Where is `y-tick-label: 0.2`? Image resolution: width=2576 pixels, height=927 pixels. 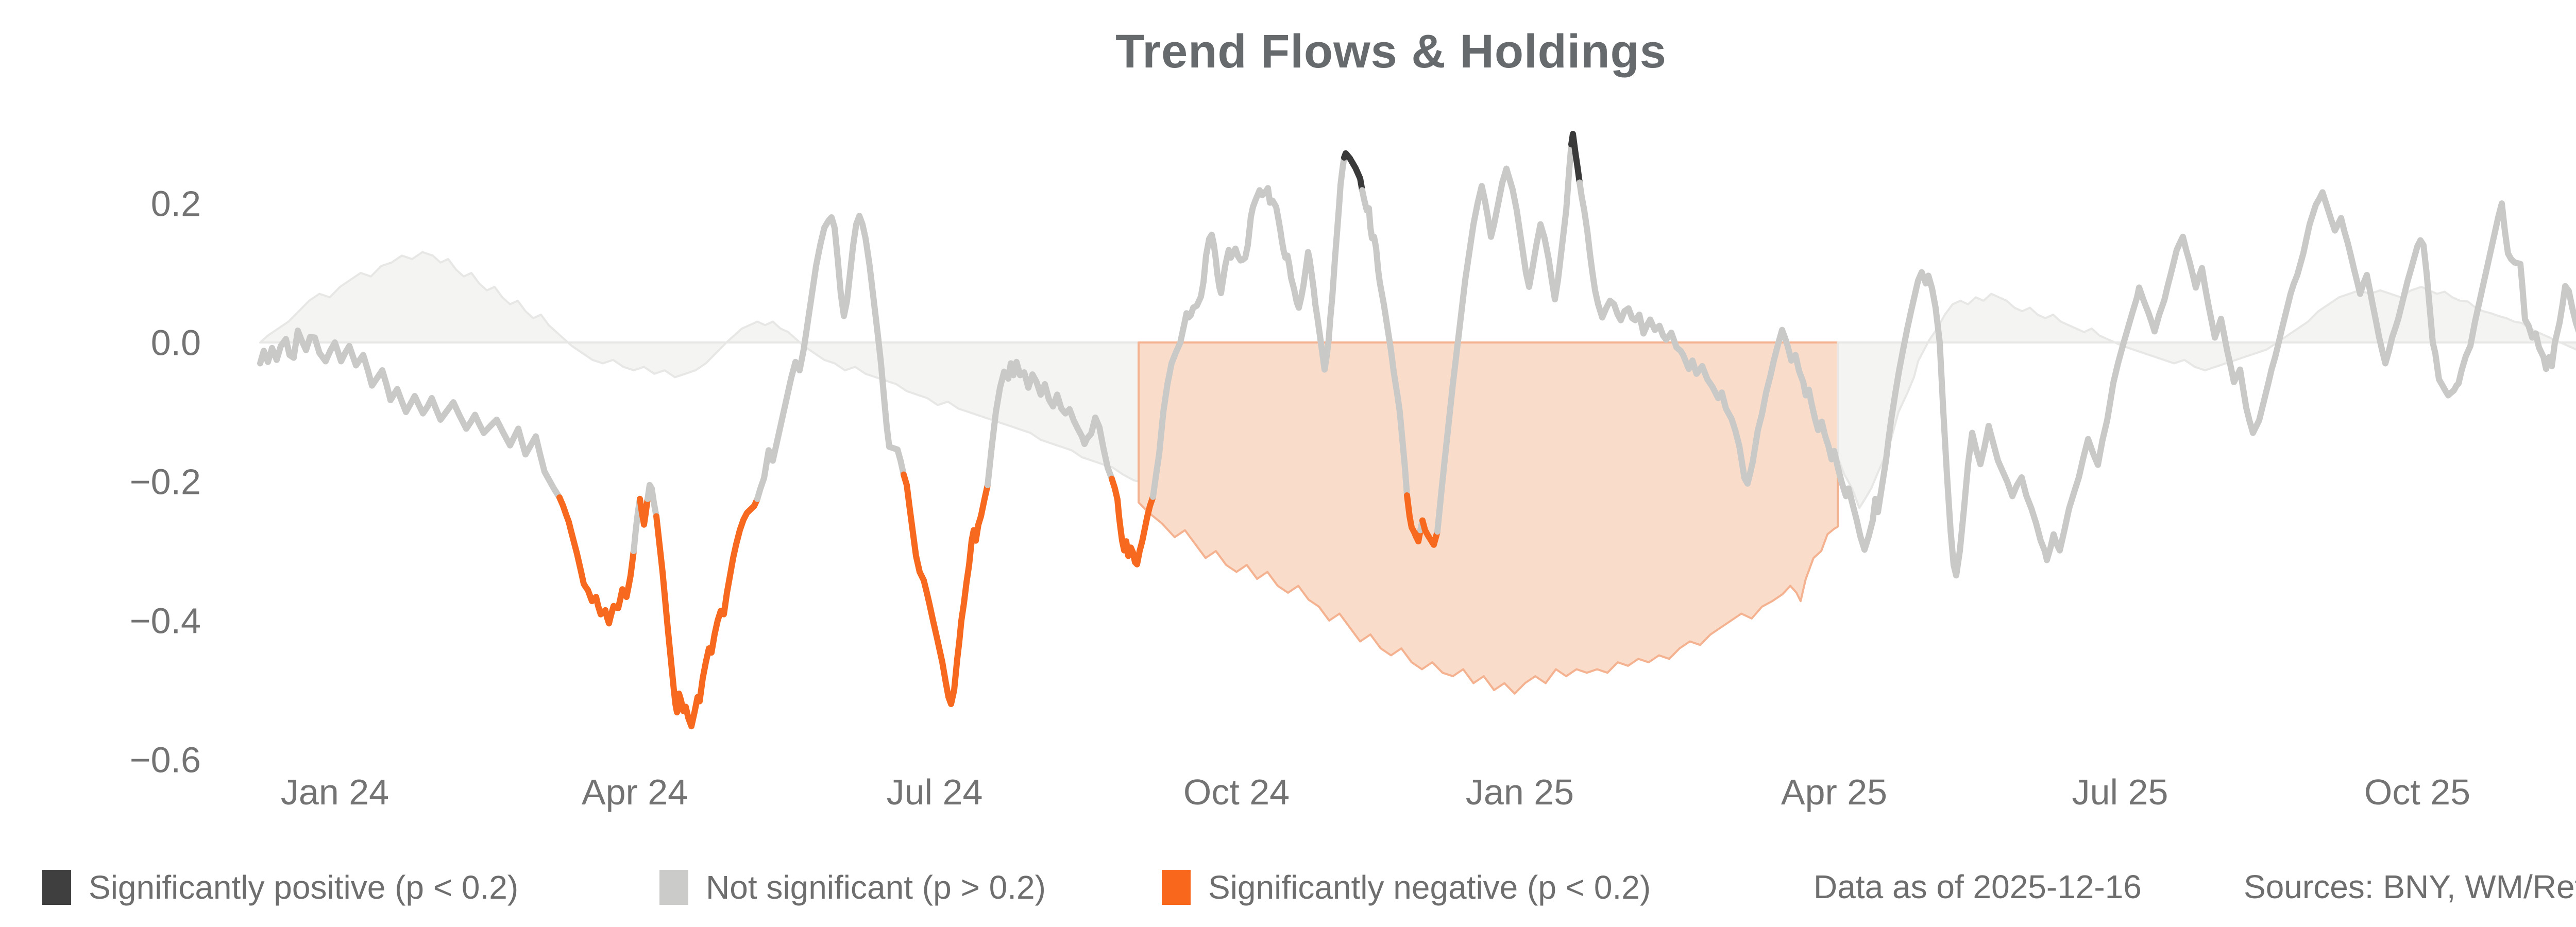
y-tick-label: 0.2 is located at coordinates (176, 204).